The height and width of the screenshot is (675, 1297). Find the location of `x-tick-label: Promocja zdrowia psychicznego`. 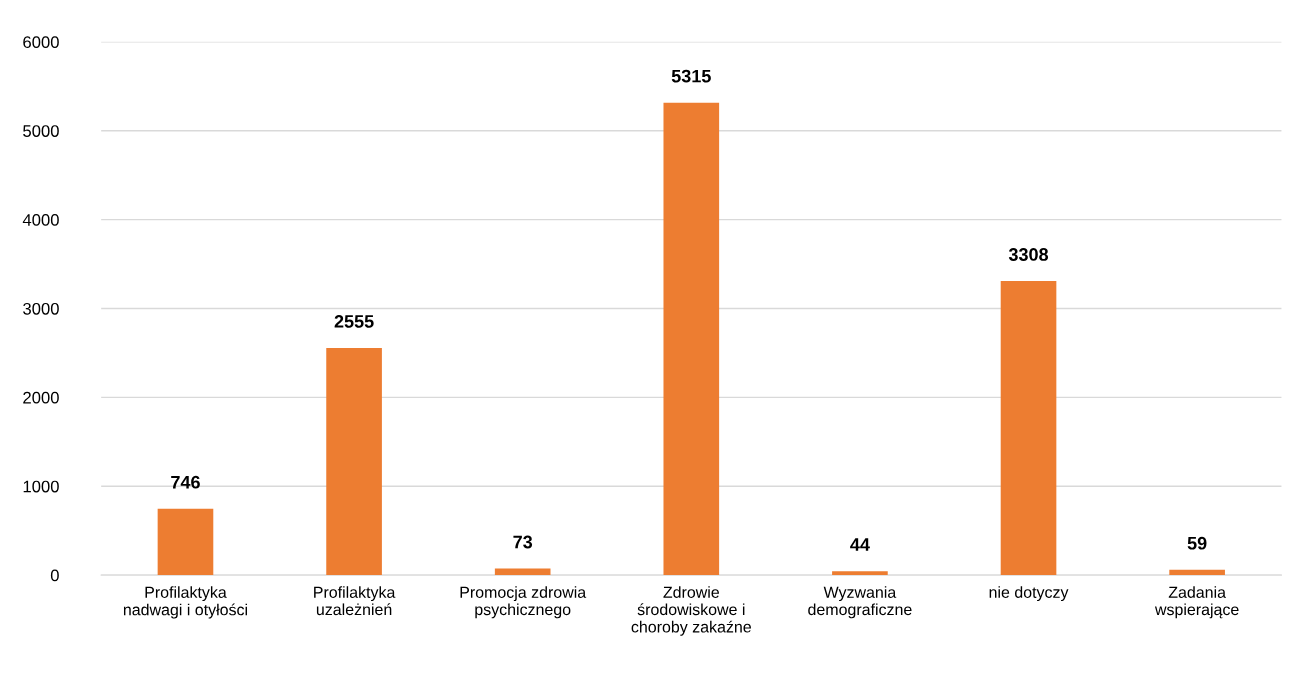

x-tick-label: Promocja zdrowia psychicznego is located at coordinates (523, 602).